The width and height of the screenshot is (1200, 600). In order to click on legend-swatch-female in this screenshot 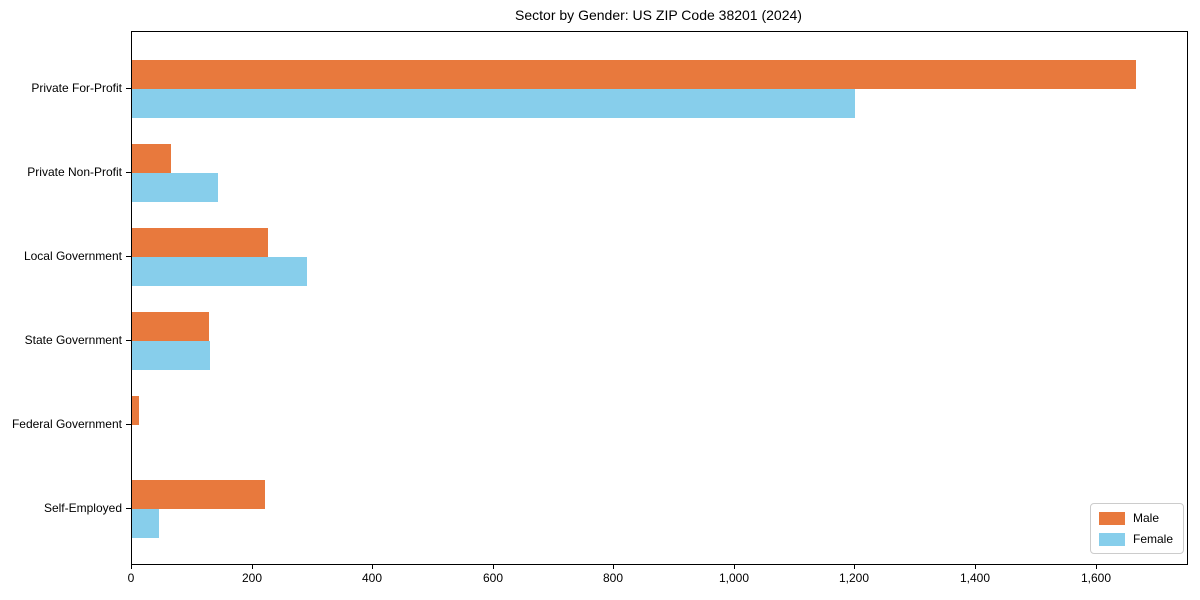, I will do `click(1111, 539)`.